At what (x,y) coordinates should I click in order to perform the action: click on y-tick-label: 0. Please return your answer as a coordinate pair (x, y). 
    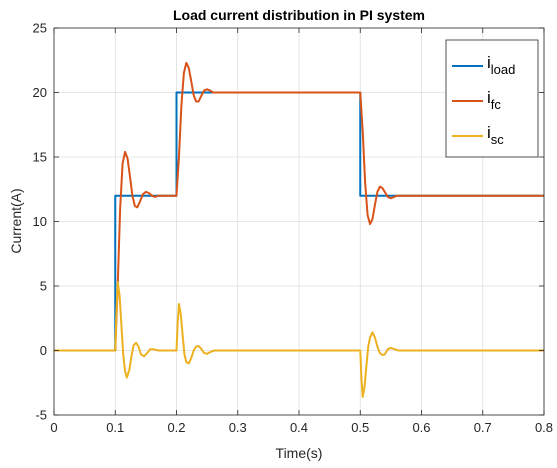
    Looking at the image, I should click on (43, 350).